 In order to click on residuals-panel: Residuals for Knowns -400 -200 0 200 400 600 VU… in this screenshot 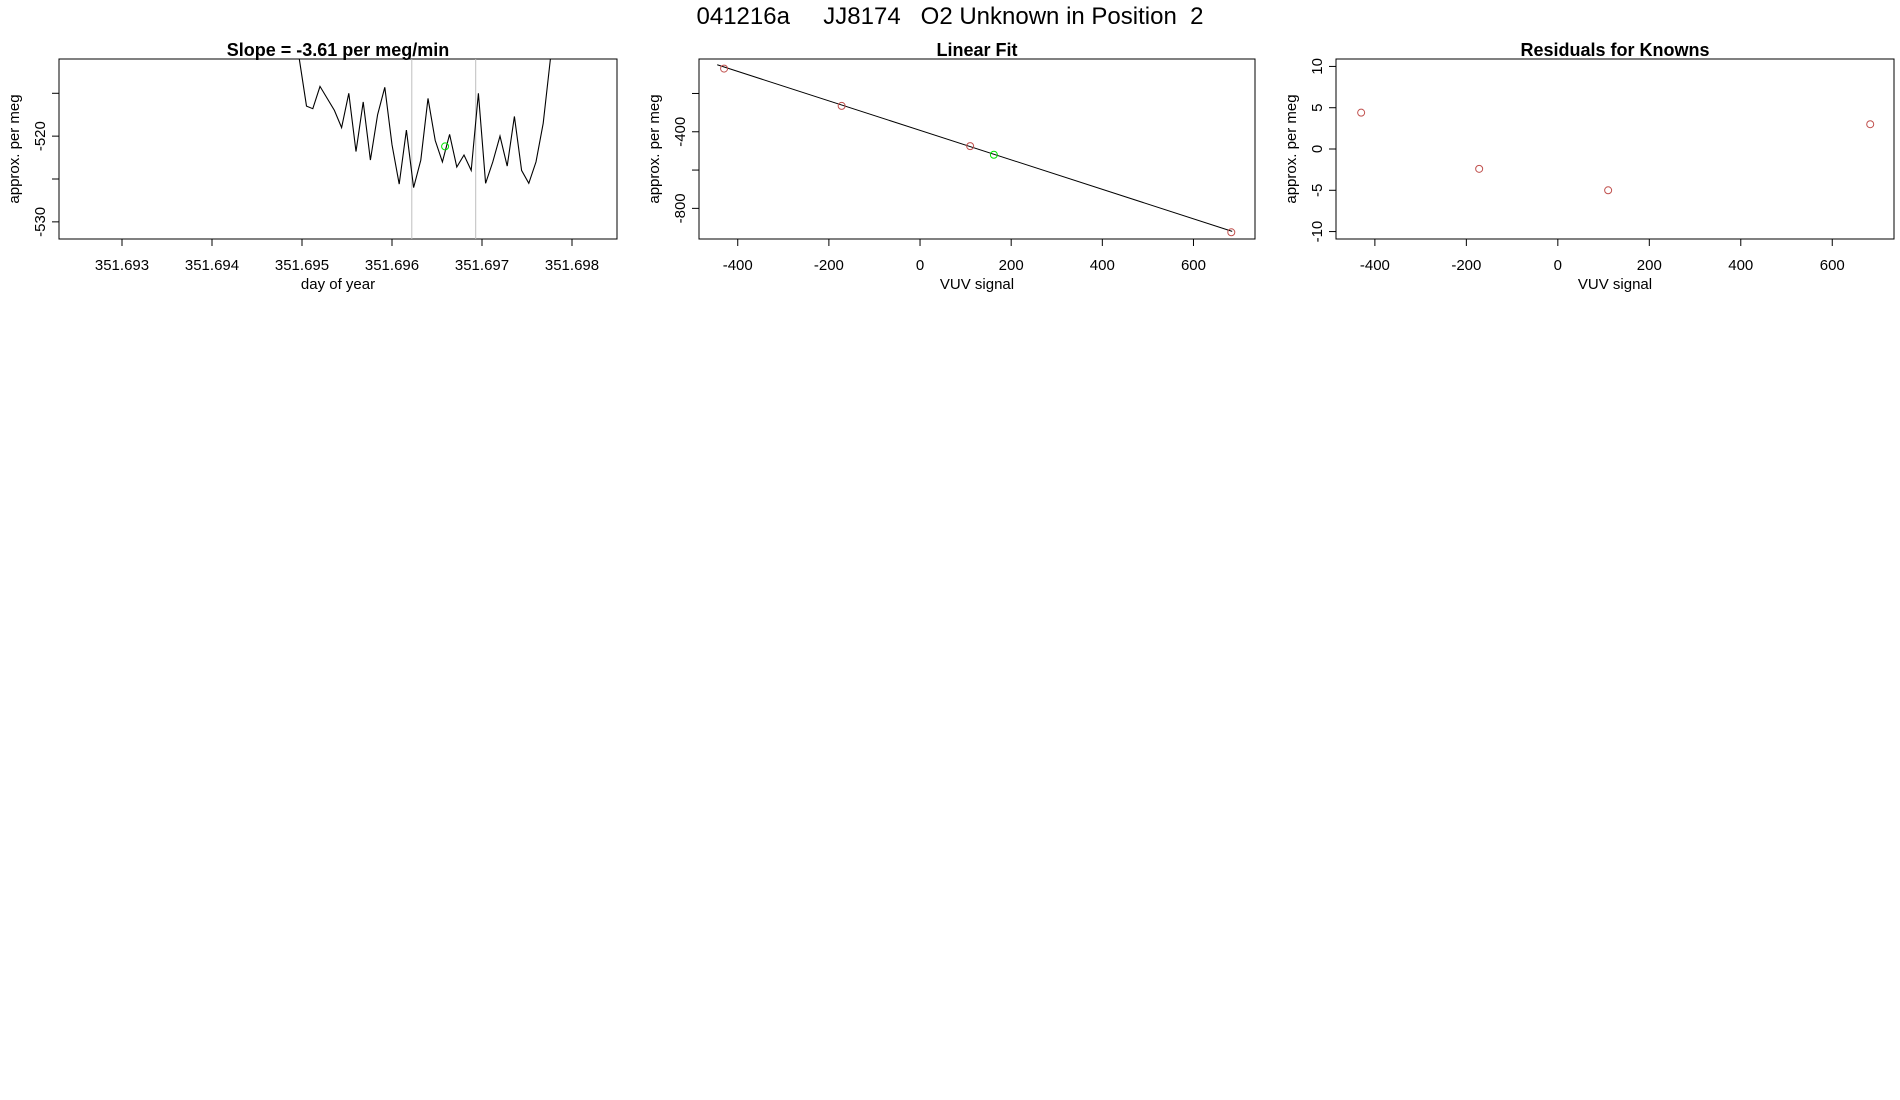, I will do `click(1589, 166)`.